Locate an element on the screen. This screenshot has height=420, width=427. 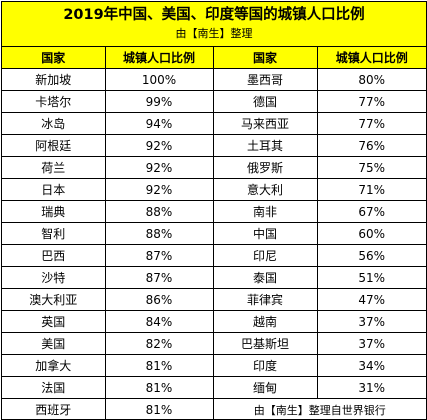
table-row: 阿根廷 92% 土耳其 76% is located at coordinates (214, 145).